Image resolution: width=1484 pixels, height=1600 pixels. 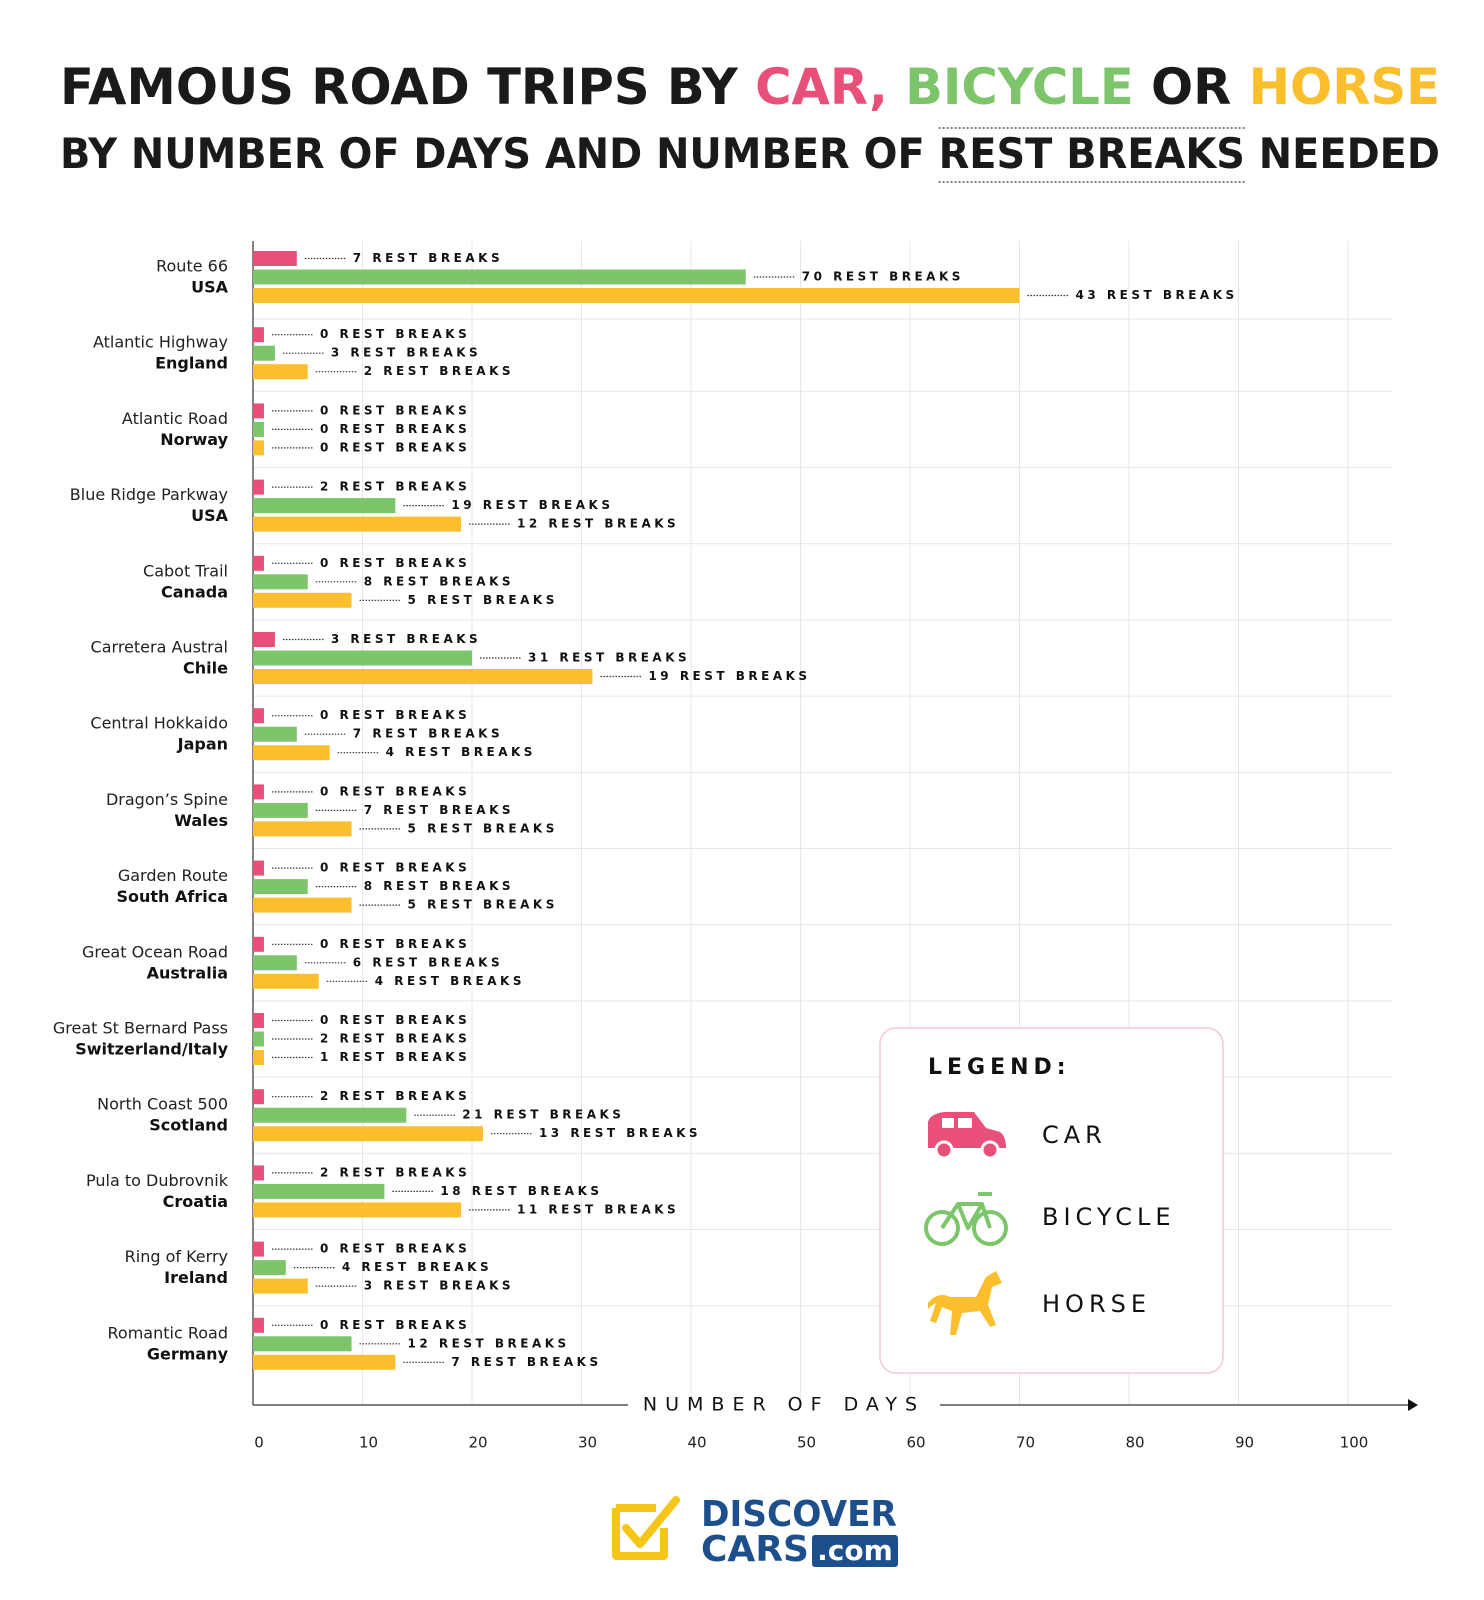 What do you see at coordinates (157, 1180) in the screenshot?
I see `category-label: Pula to Dubrovnik` at bounding box center [157, 1180].